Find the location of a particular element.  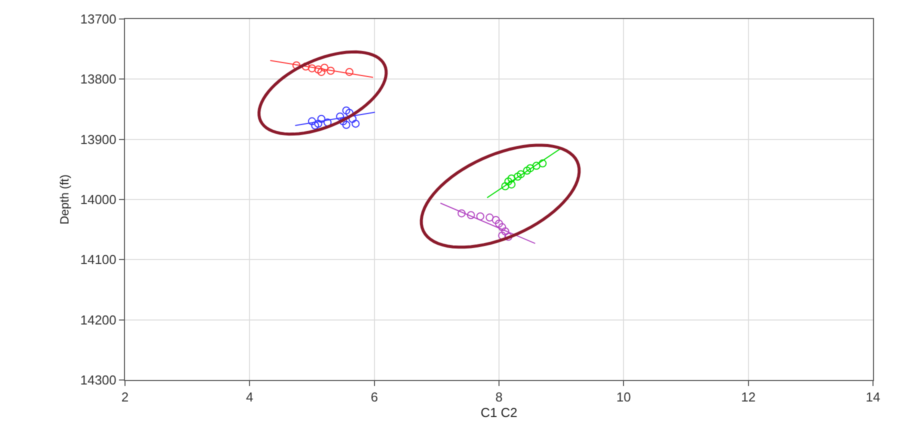

y-axis-title: Depth (ft) is located at coordinates (65, 199).